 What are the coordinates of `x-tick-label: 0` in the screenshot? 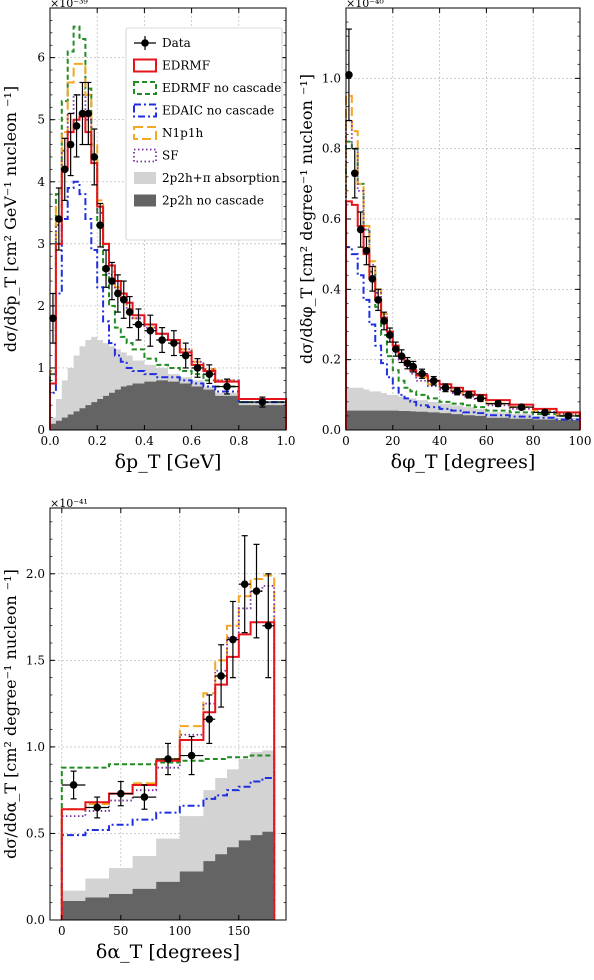 It's located at (62, 931).